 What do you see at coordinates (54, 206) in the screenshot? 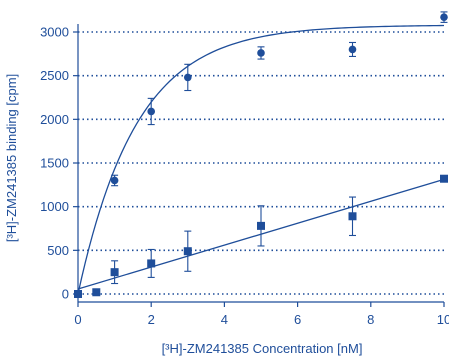
I see `y-tick-label-2: 1000` at bounding box center [54, 206].